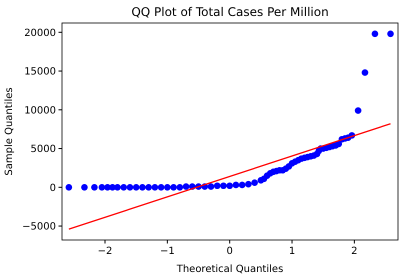 The image size is (404, 278). What do you see at coordinates (40, 110) in the screenshot?
I see `y-tick-label: 10000` at bounding box center [40, 110].